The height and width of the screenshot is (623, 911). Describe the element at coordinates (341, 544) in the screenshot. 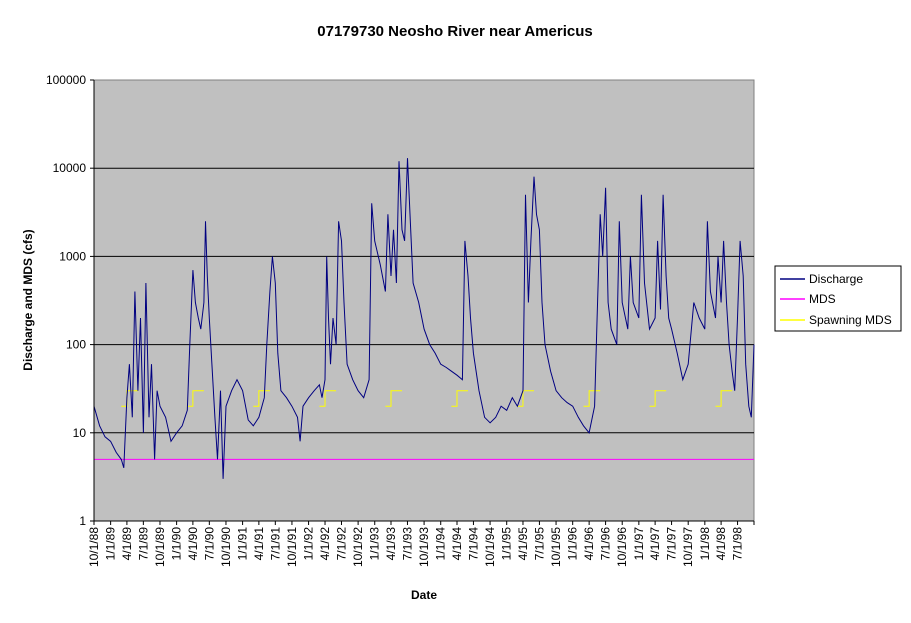

I see `x-tick-label: 7/1/92` at that location.